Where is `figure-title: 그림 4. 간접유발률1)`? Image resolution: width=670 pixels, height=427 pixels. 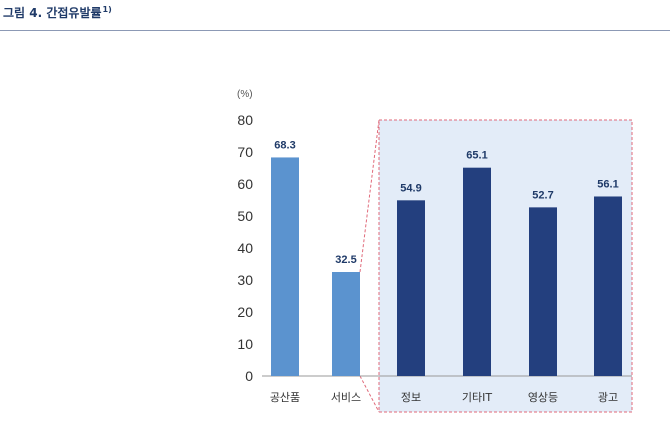
figure-title: 그림 4. 간접유발률1) is located at coordinates (57, 12).